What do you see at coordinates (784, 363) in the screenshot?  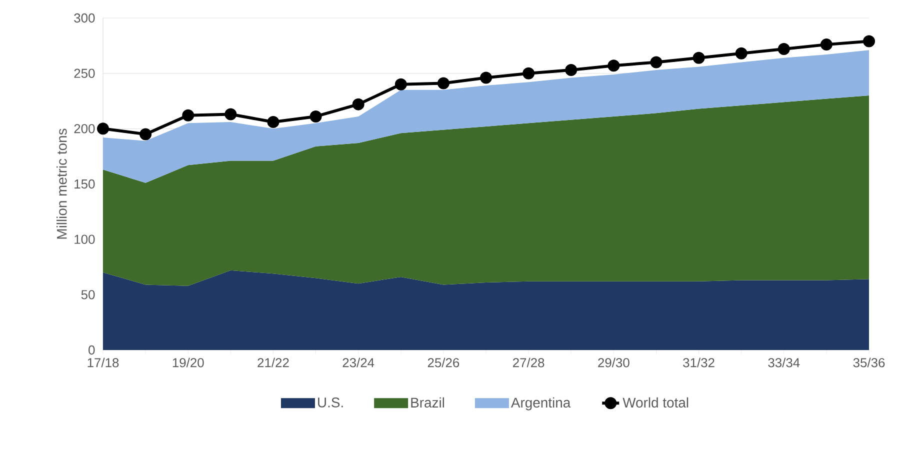 I see `x-tick-label: 33/34` at bounding box center [784, 363].